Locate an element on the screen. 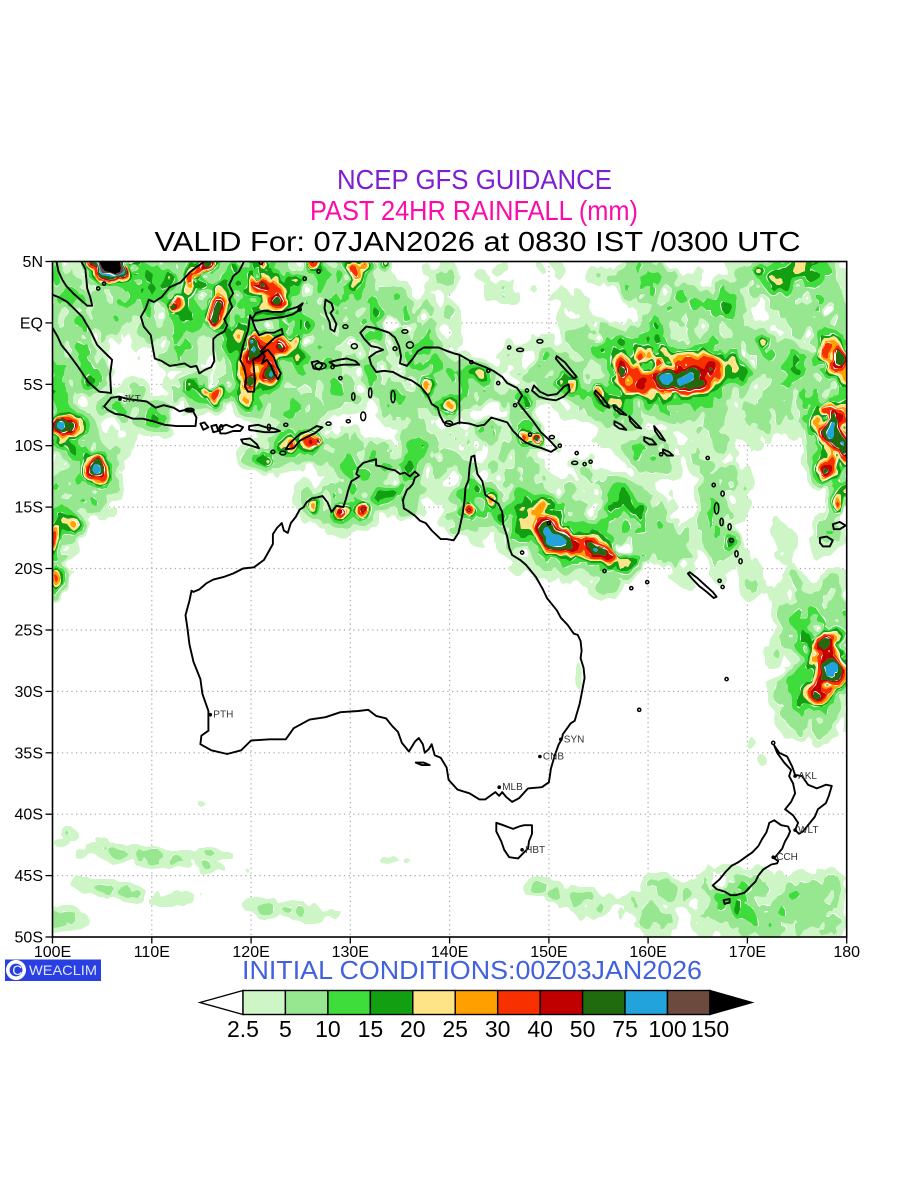  svg-text: 15S is located at coordinates (29, 508).